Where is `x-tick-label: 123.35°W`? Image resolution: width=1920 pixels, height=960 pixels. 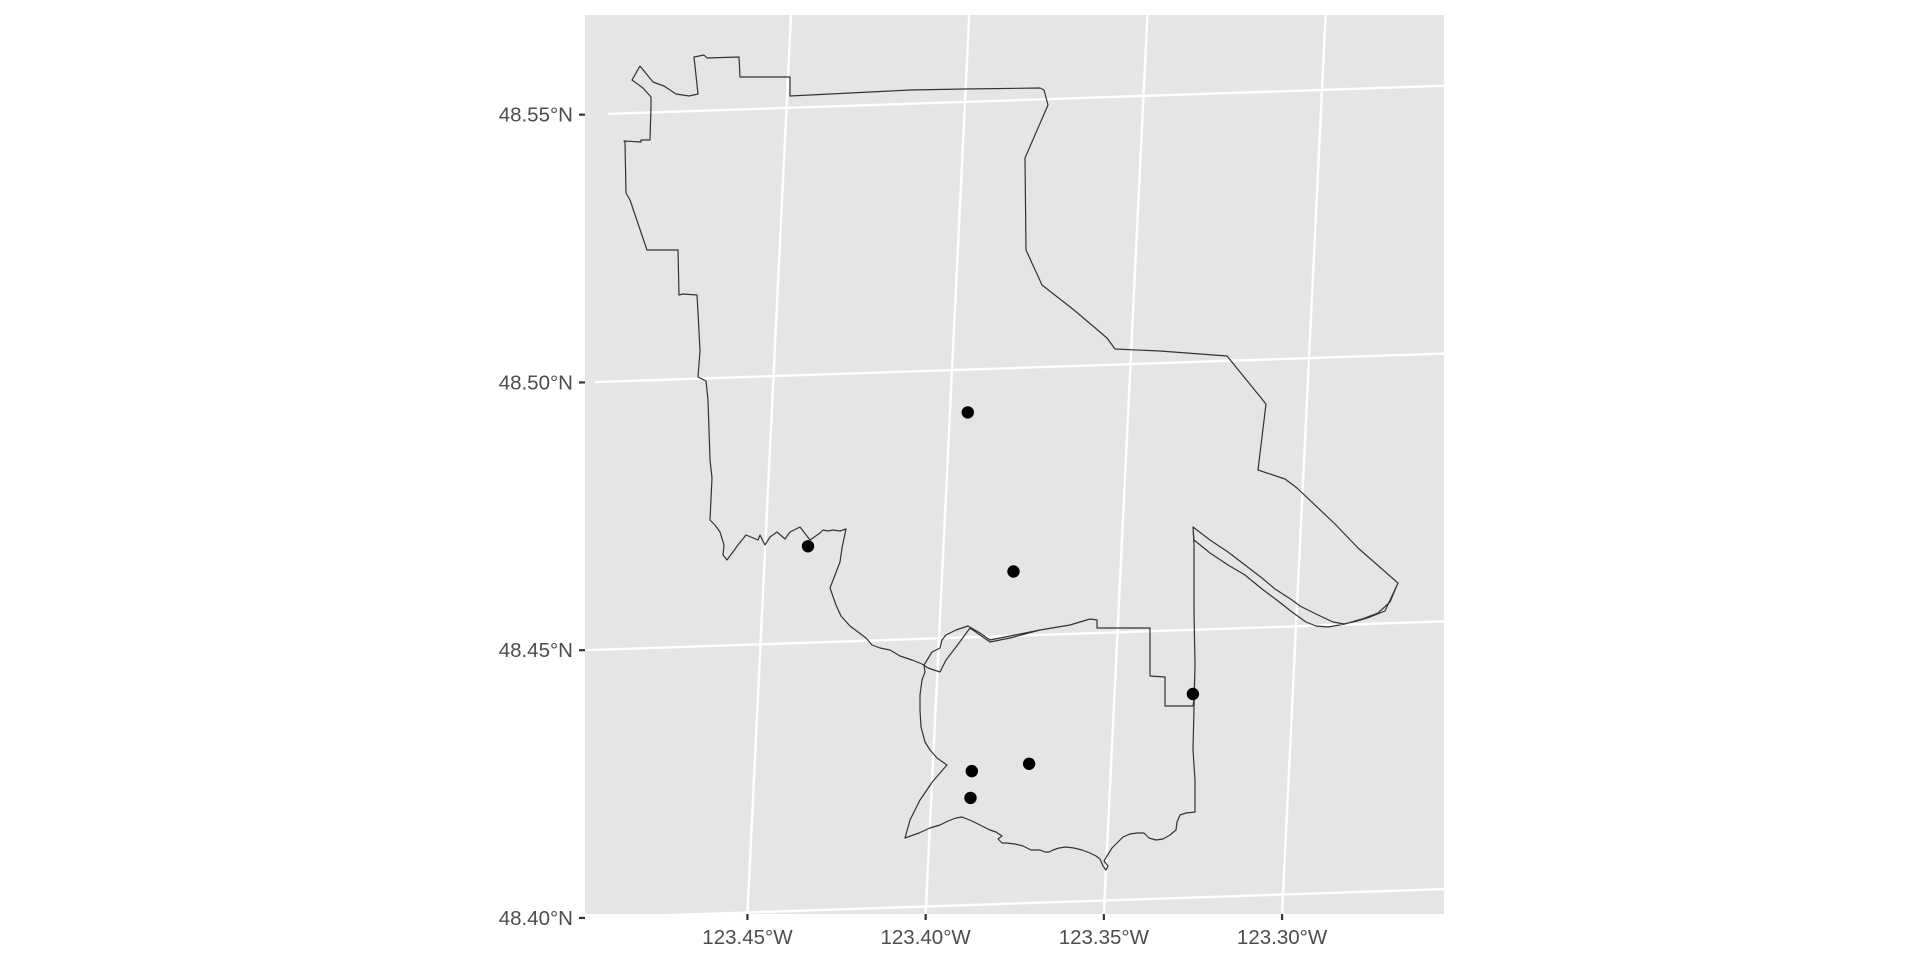 x-tick-label: 123.35°W is located at coordinates (1104, 937).